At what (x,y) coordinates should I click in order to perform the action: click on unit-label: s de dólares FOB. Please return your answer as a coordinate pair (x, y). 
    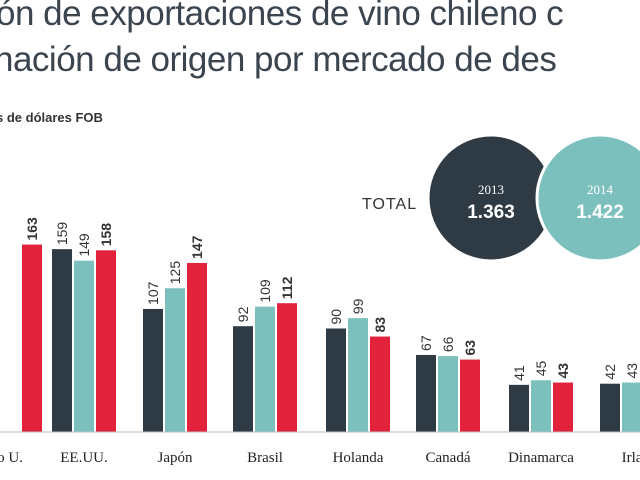
    Looking at the image, I should click on (51, 117).